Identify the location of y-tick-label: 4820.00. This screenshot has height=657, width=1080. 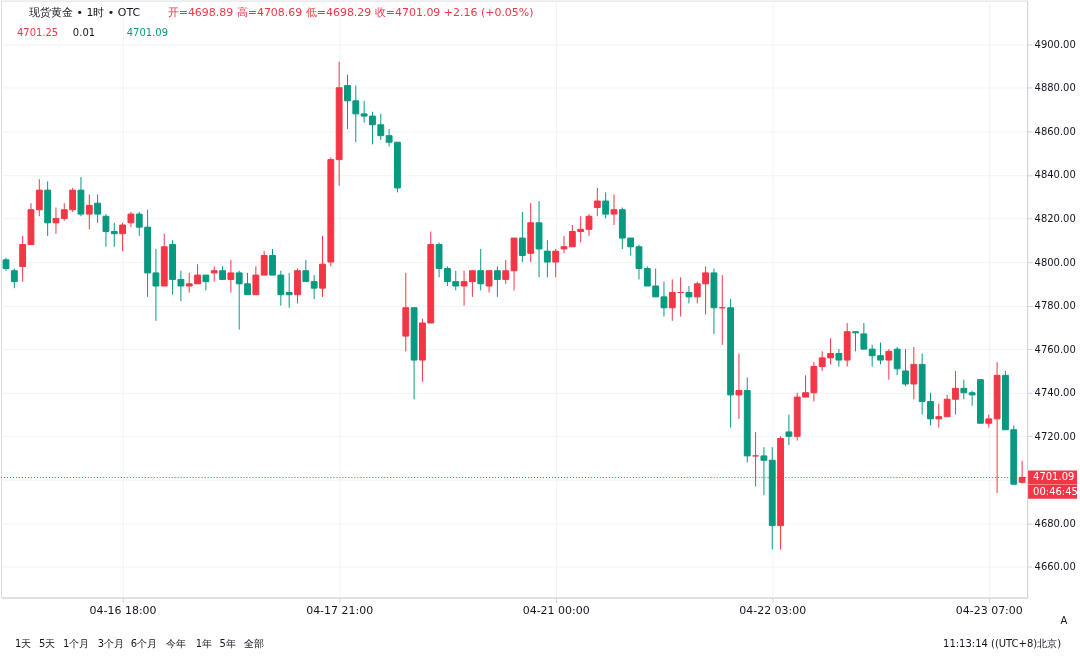
(1055, 218).